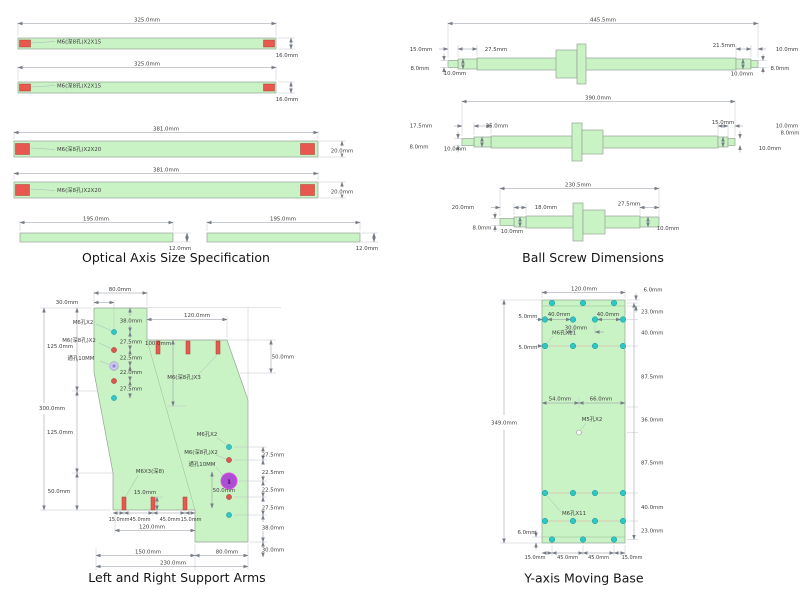  I want to click on dim: 36.0mm, so click(652, 421).